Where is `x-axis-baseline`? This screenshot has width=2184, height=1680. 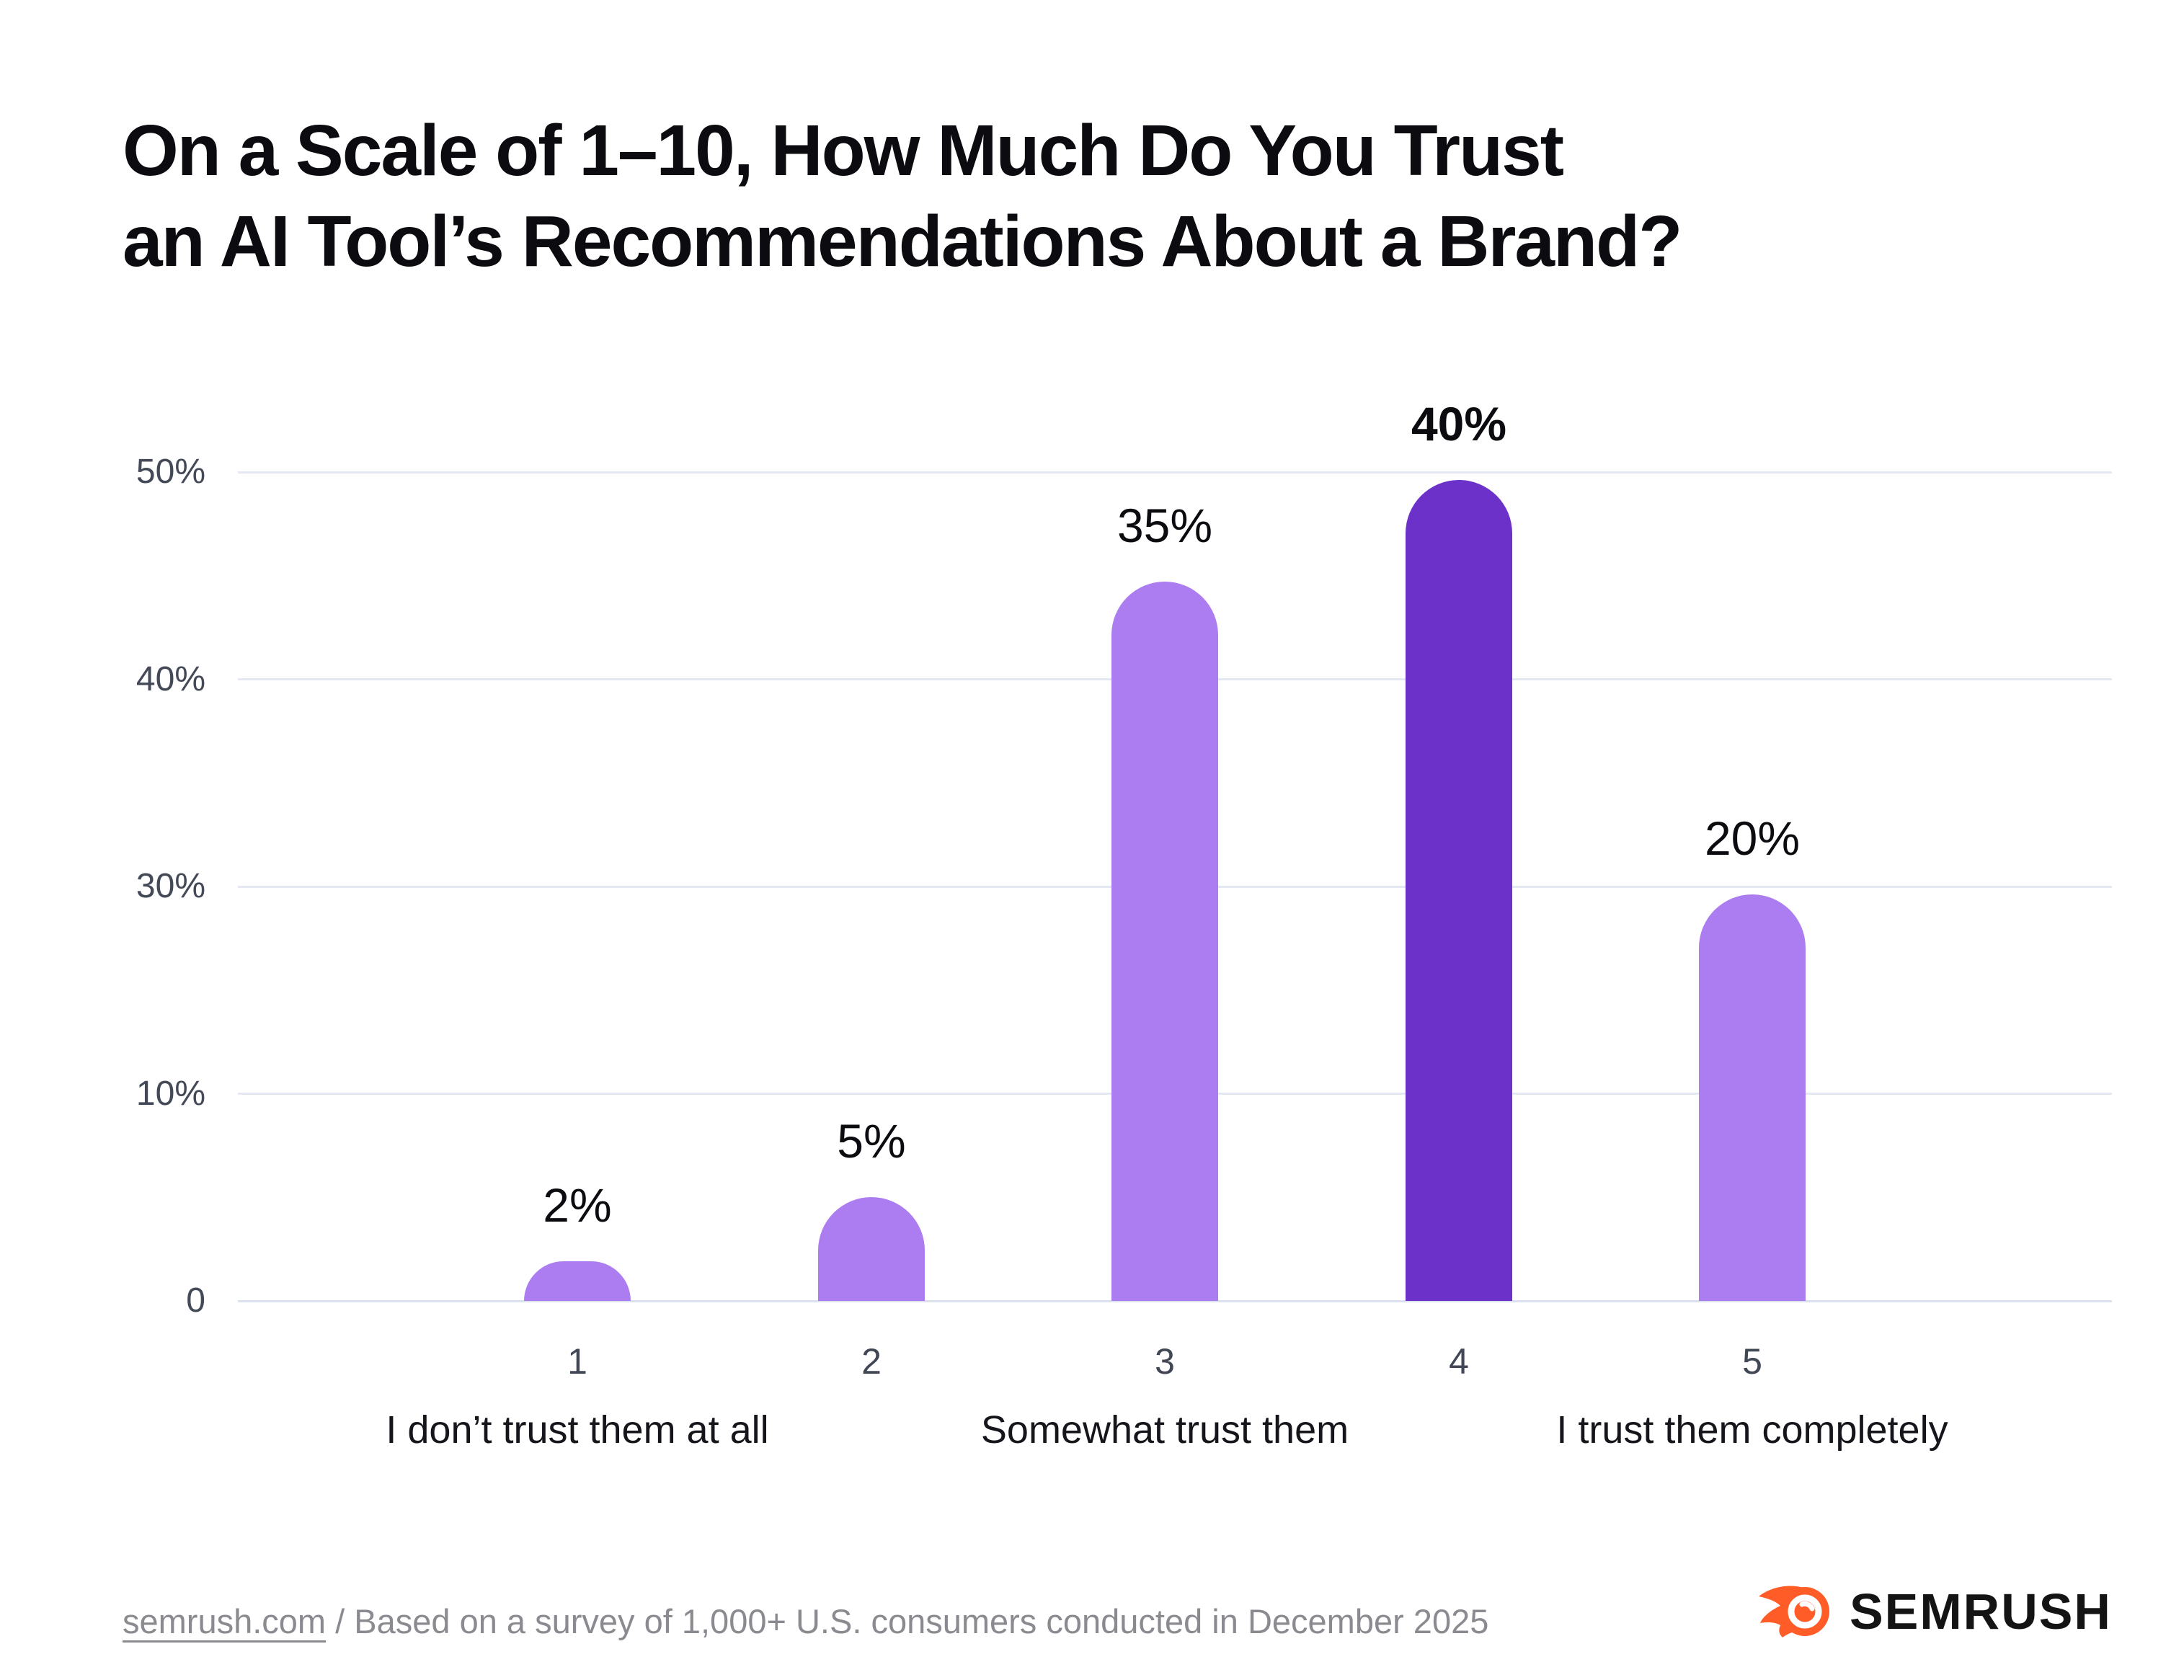
x-axis-baseline is located at coordinates (1175, 1300).